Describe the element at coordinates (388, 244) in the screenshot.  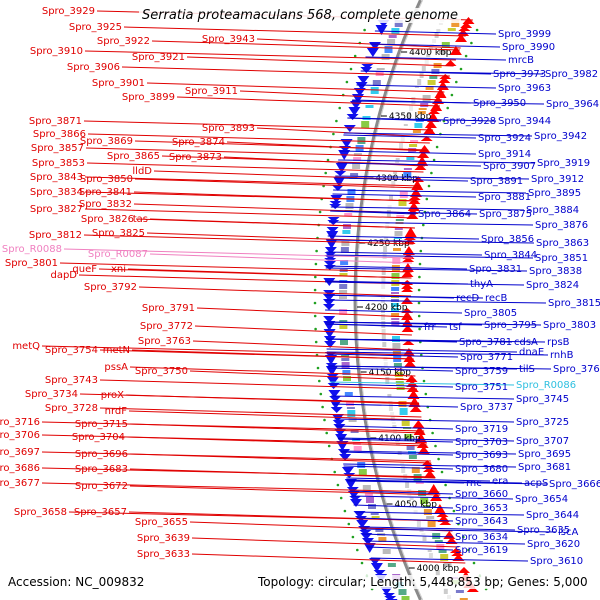
I see `scale-tick-label: 4250 kbp` at that location.